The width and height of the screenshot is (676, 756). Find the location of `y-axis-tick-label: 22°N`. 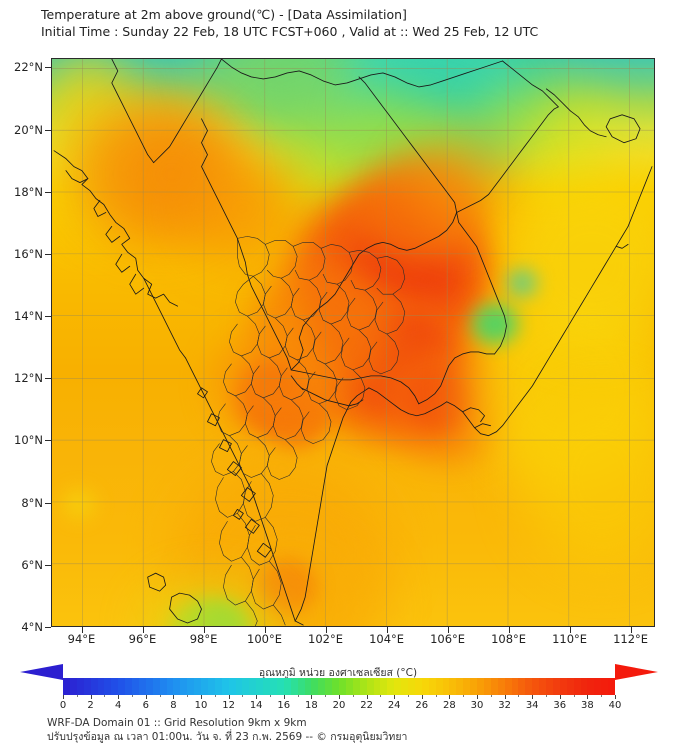

y-axis-tick-label: 22°N is located at coordinates (28, 67).